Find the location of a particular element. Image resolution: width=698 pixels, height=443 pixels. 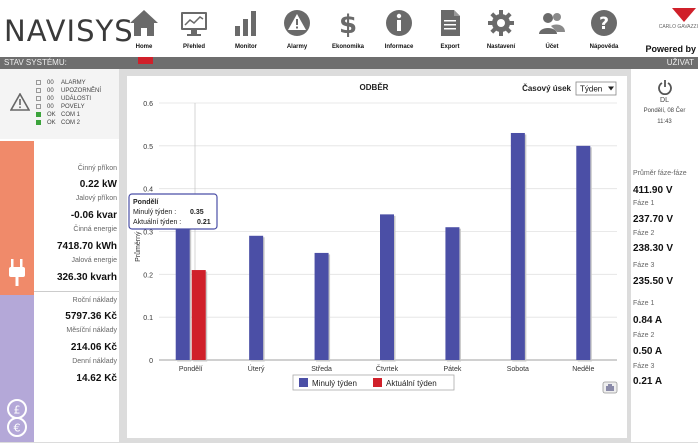

daily-cost-value: 14.62 Kč is located at coordinates (96, 378).